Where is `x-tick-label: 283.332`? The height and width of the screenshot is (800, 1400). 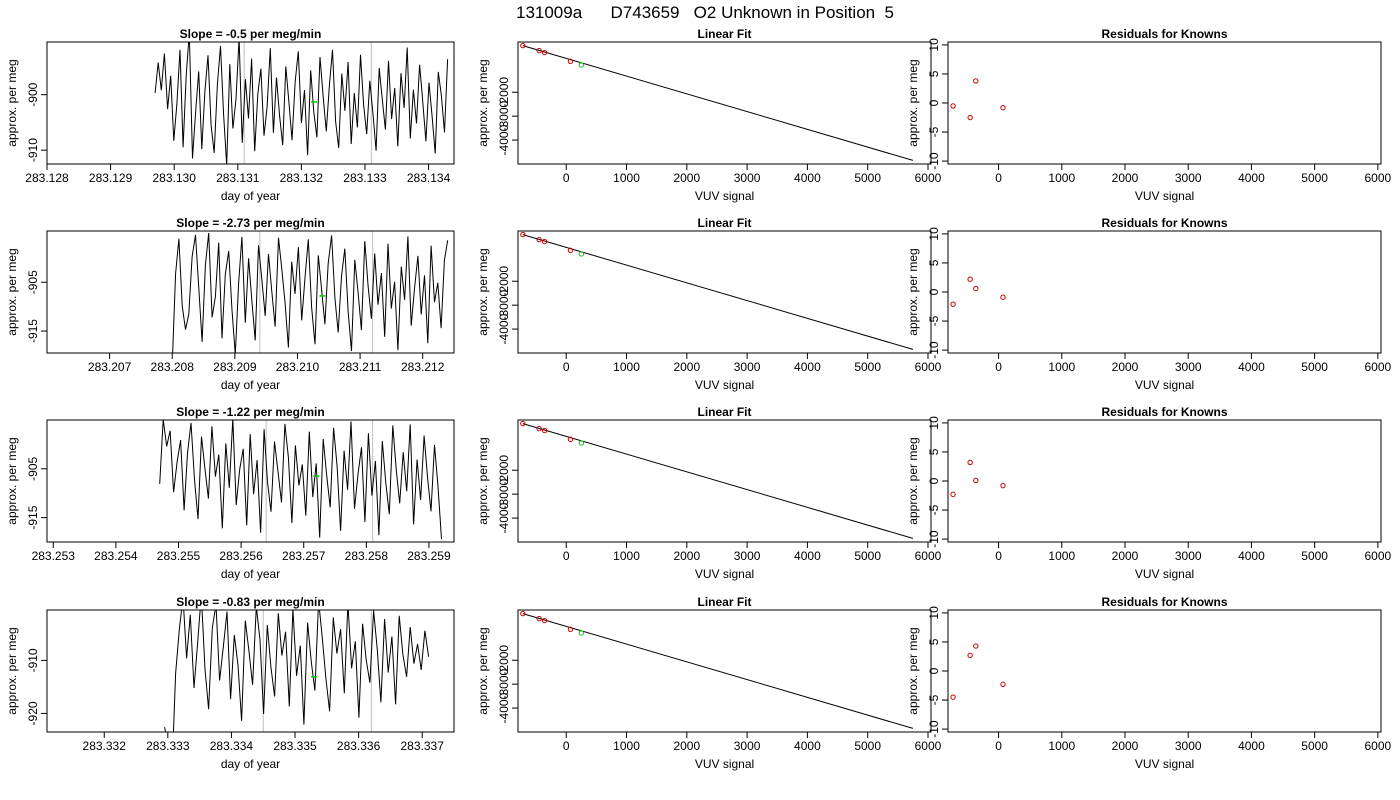
x-tick-label: 283.332 is located at coordinates (105, 746).